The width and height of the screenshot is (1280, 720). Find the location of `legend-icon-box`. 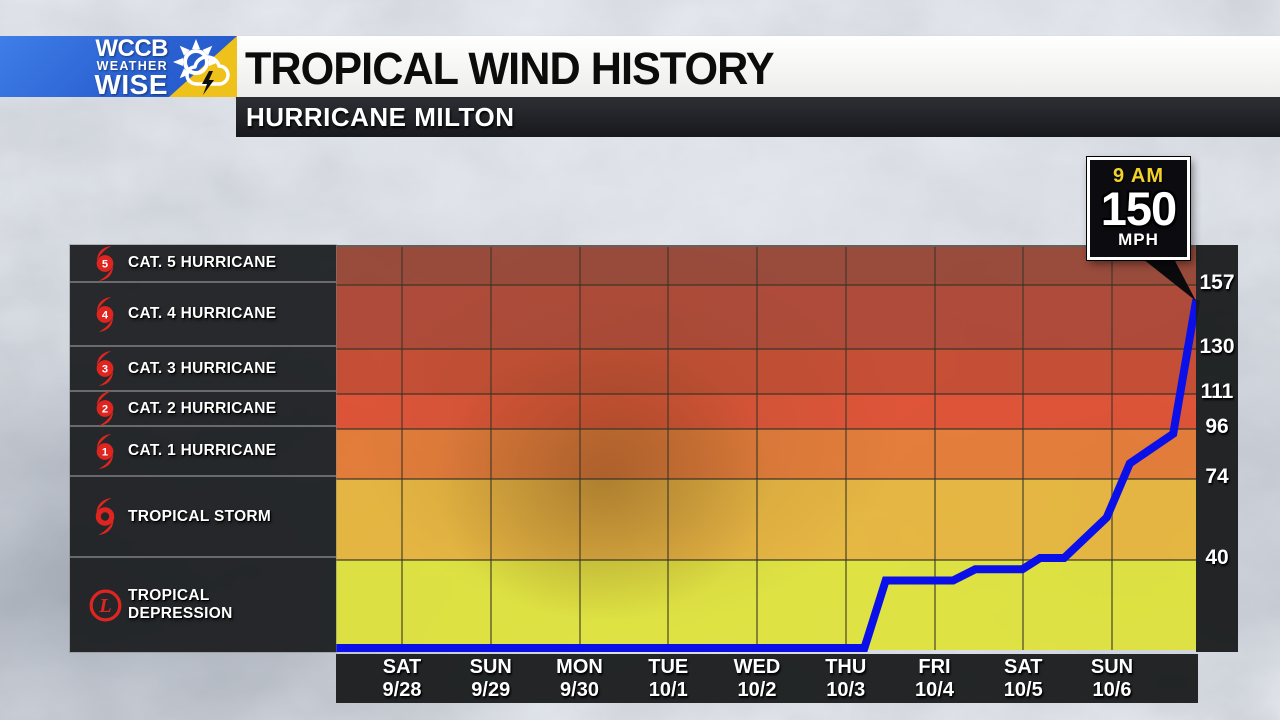

legend-icon-box is located at coordinates (105, 516).